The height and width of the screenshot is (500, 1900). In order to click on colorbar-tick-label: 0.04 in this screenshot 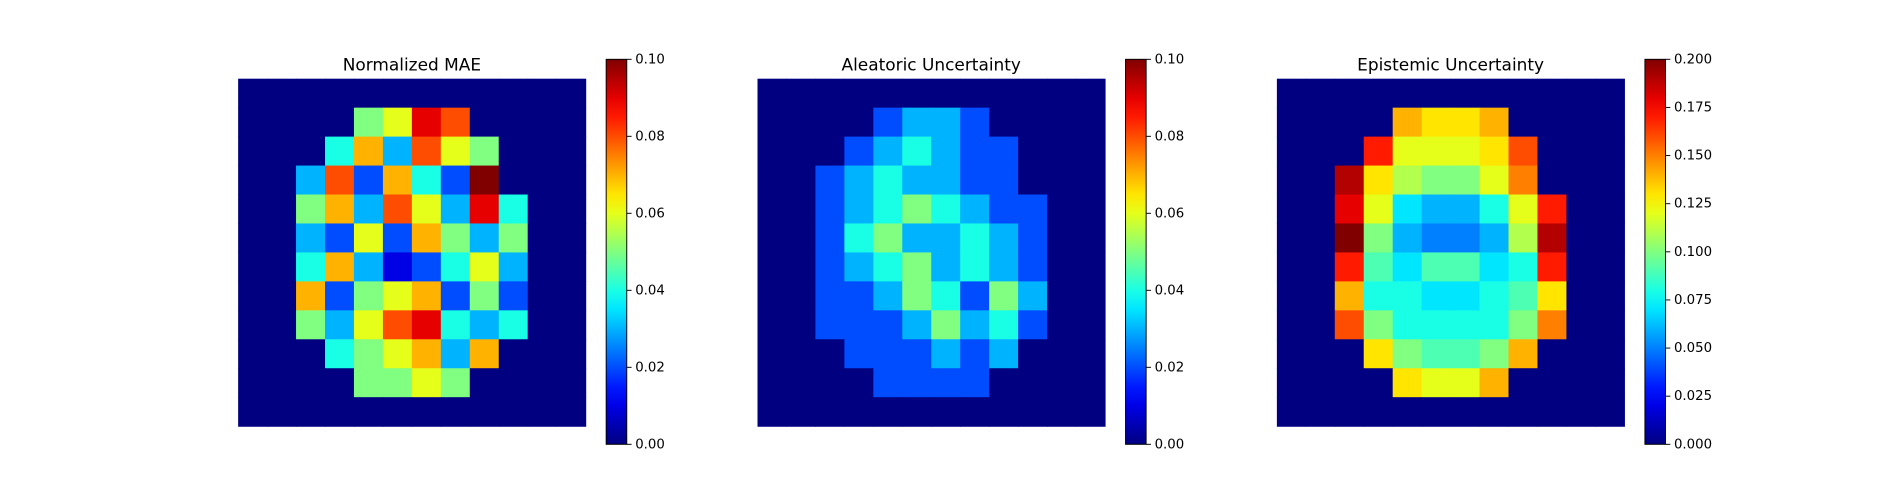, I will do `click(650, 290)`.